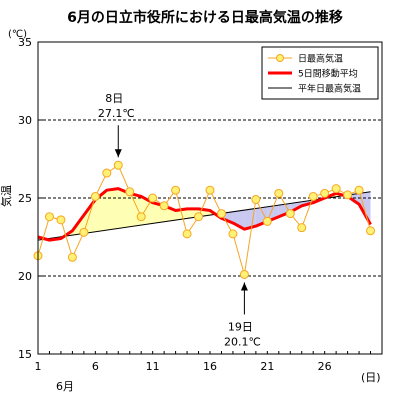  Describe the element at coordinates (38, 366) in the screenshot. I see `x-tick-label: 1` at that location.